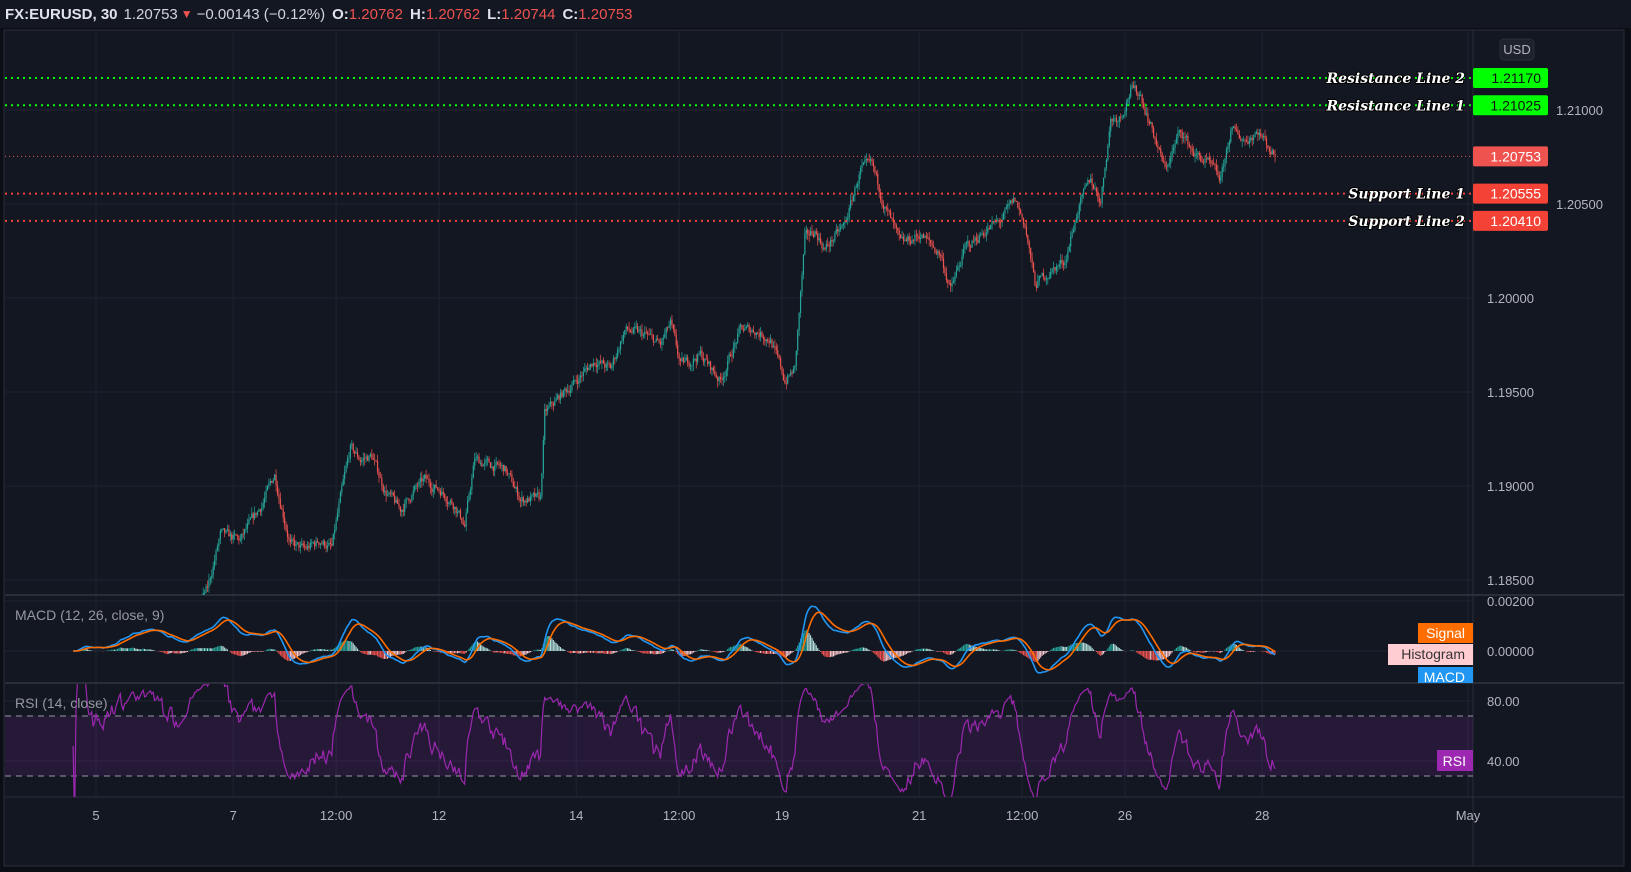  Describe the element at coordinates (1579, 110) in the screenshot. I see `price-tick-label: 1.21000` at that location.